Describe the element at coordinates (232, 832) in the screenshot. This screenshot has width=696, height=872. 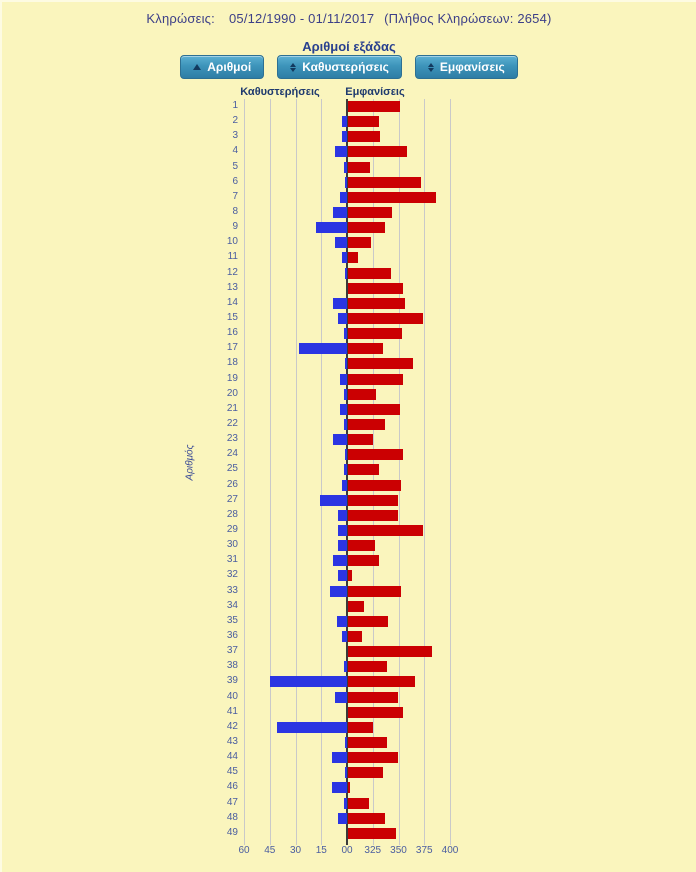
I see `row-number-label: 49` at that location.